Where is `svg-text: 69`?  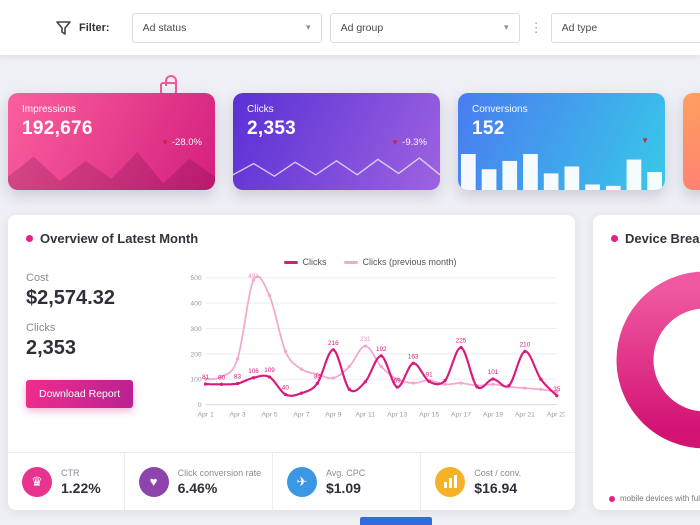
svg-text: 69 is located at coordinates (398, 380).